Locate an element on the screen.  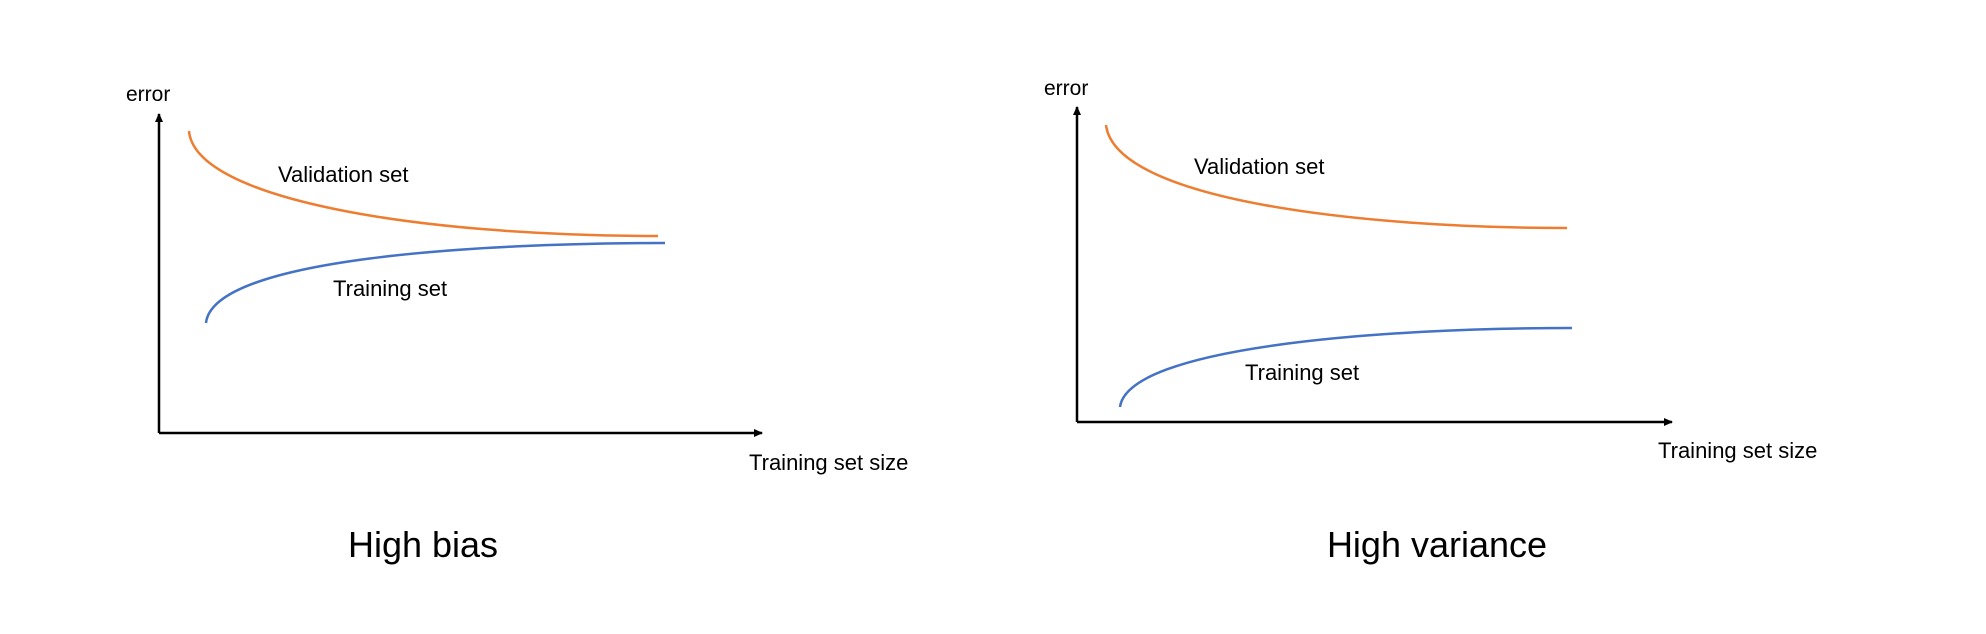
panel-caption: High variance is located at coordinates (1437, 544).